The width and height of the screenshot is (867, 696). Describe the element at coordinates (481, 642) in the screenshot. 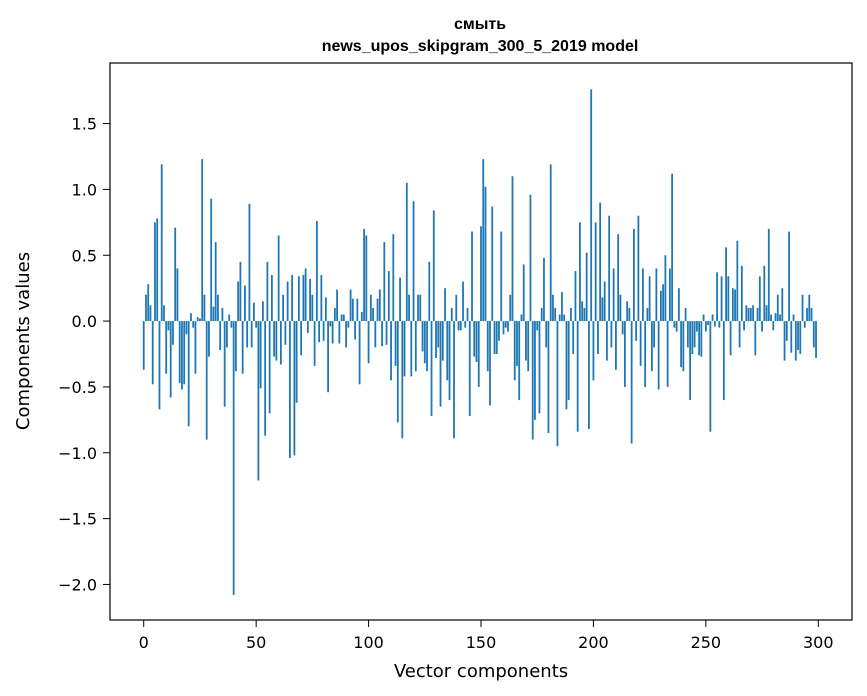

I see `x-tick-label: 150` at that location.